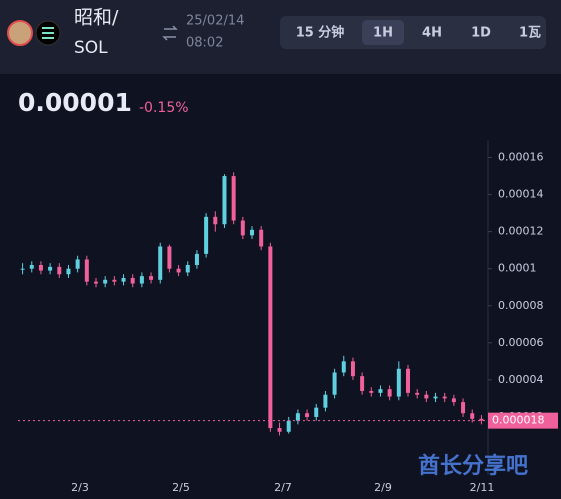 The height and width of the screenshot is (499, 561). I want to click on timeframe-group, so click(413, 32).